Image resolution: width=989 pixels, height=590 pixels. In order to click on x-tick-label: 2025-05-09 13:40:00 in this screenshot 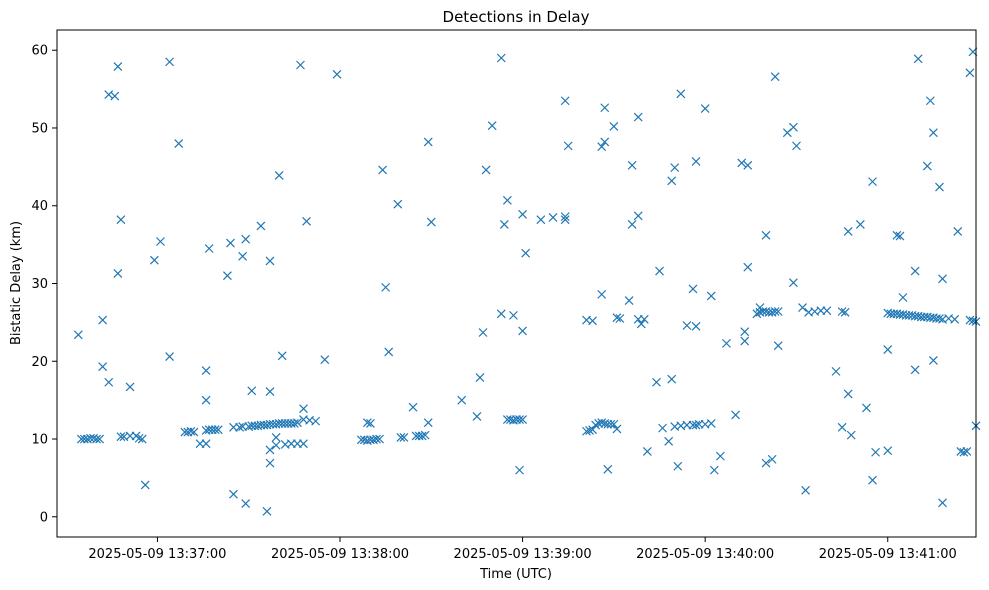, I will do `click(705, 554)`.